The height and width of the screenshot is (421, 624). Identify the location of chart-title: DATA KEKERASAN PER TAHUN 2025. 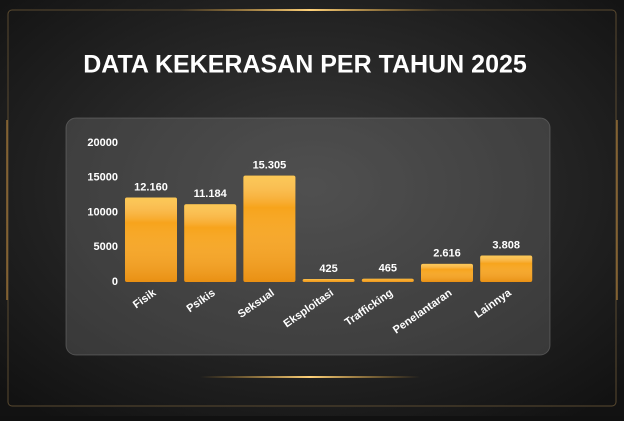
(305, 65).